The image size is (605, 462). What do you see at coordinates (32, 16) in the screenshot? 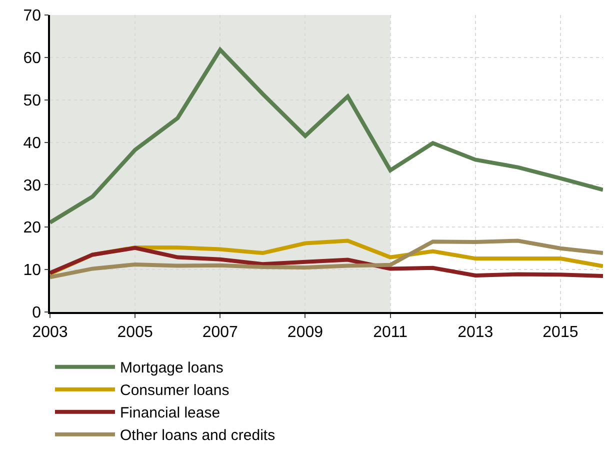
I see `y-tick-label: 70` at bounding box center [32, 16].